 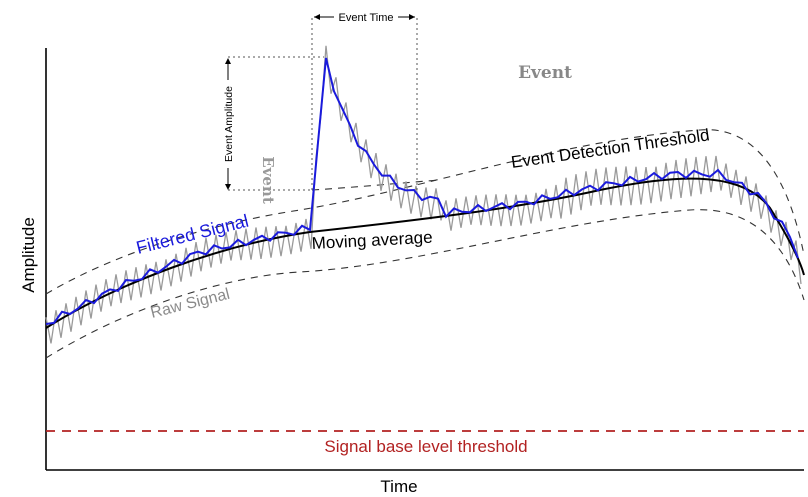 I want to click on x-axis-title: Time, so click(x=398, y=486).